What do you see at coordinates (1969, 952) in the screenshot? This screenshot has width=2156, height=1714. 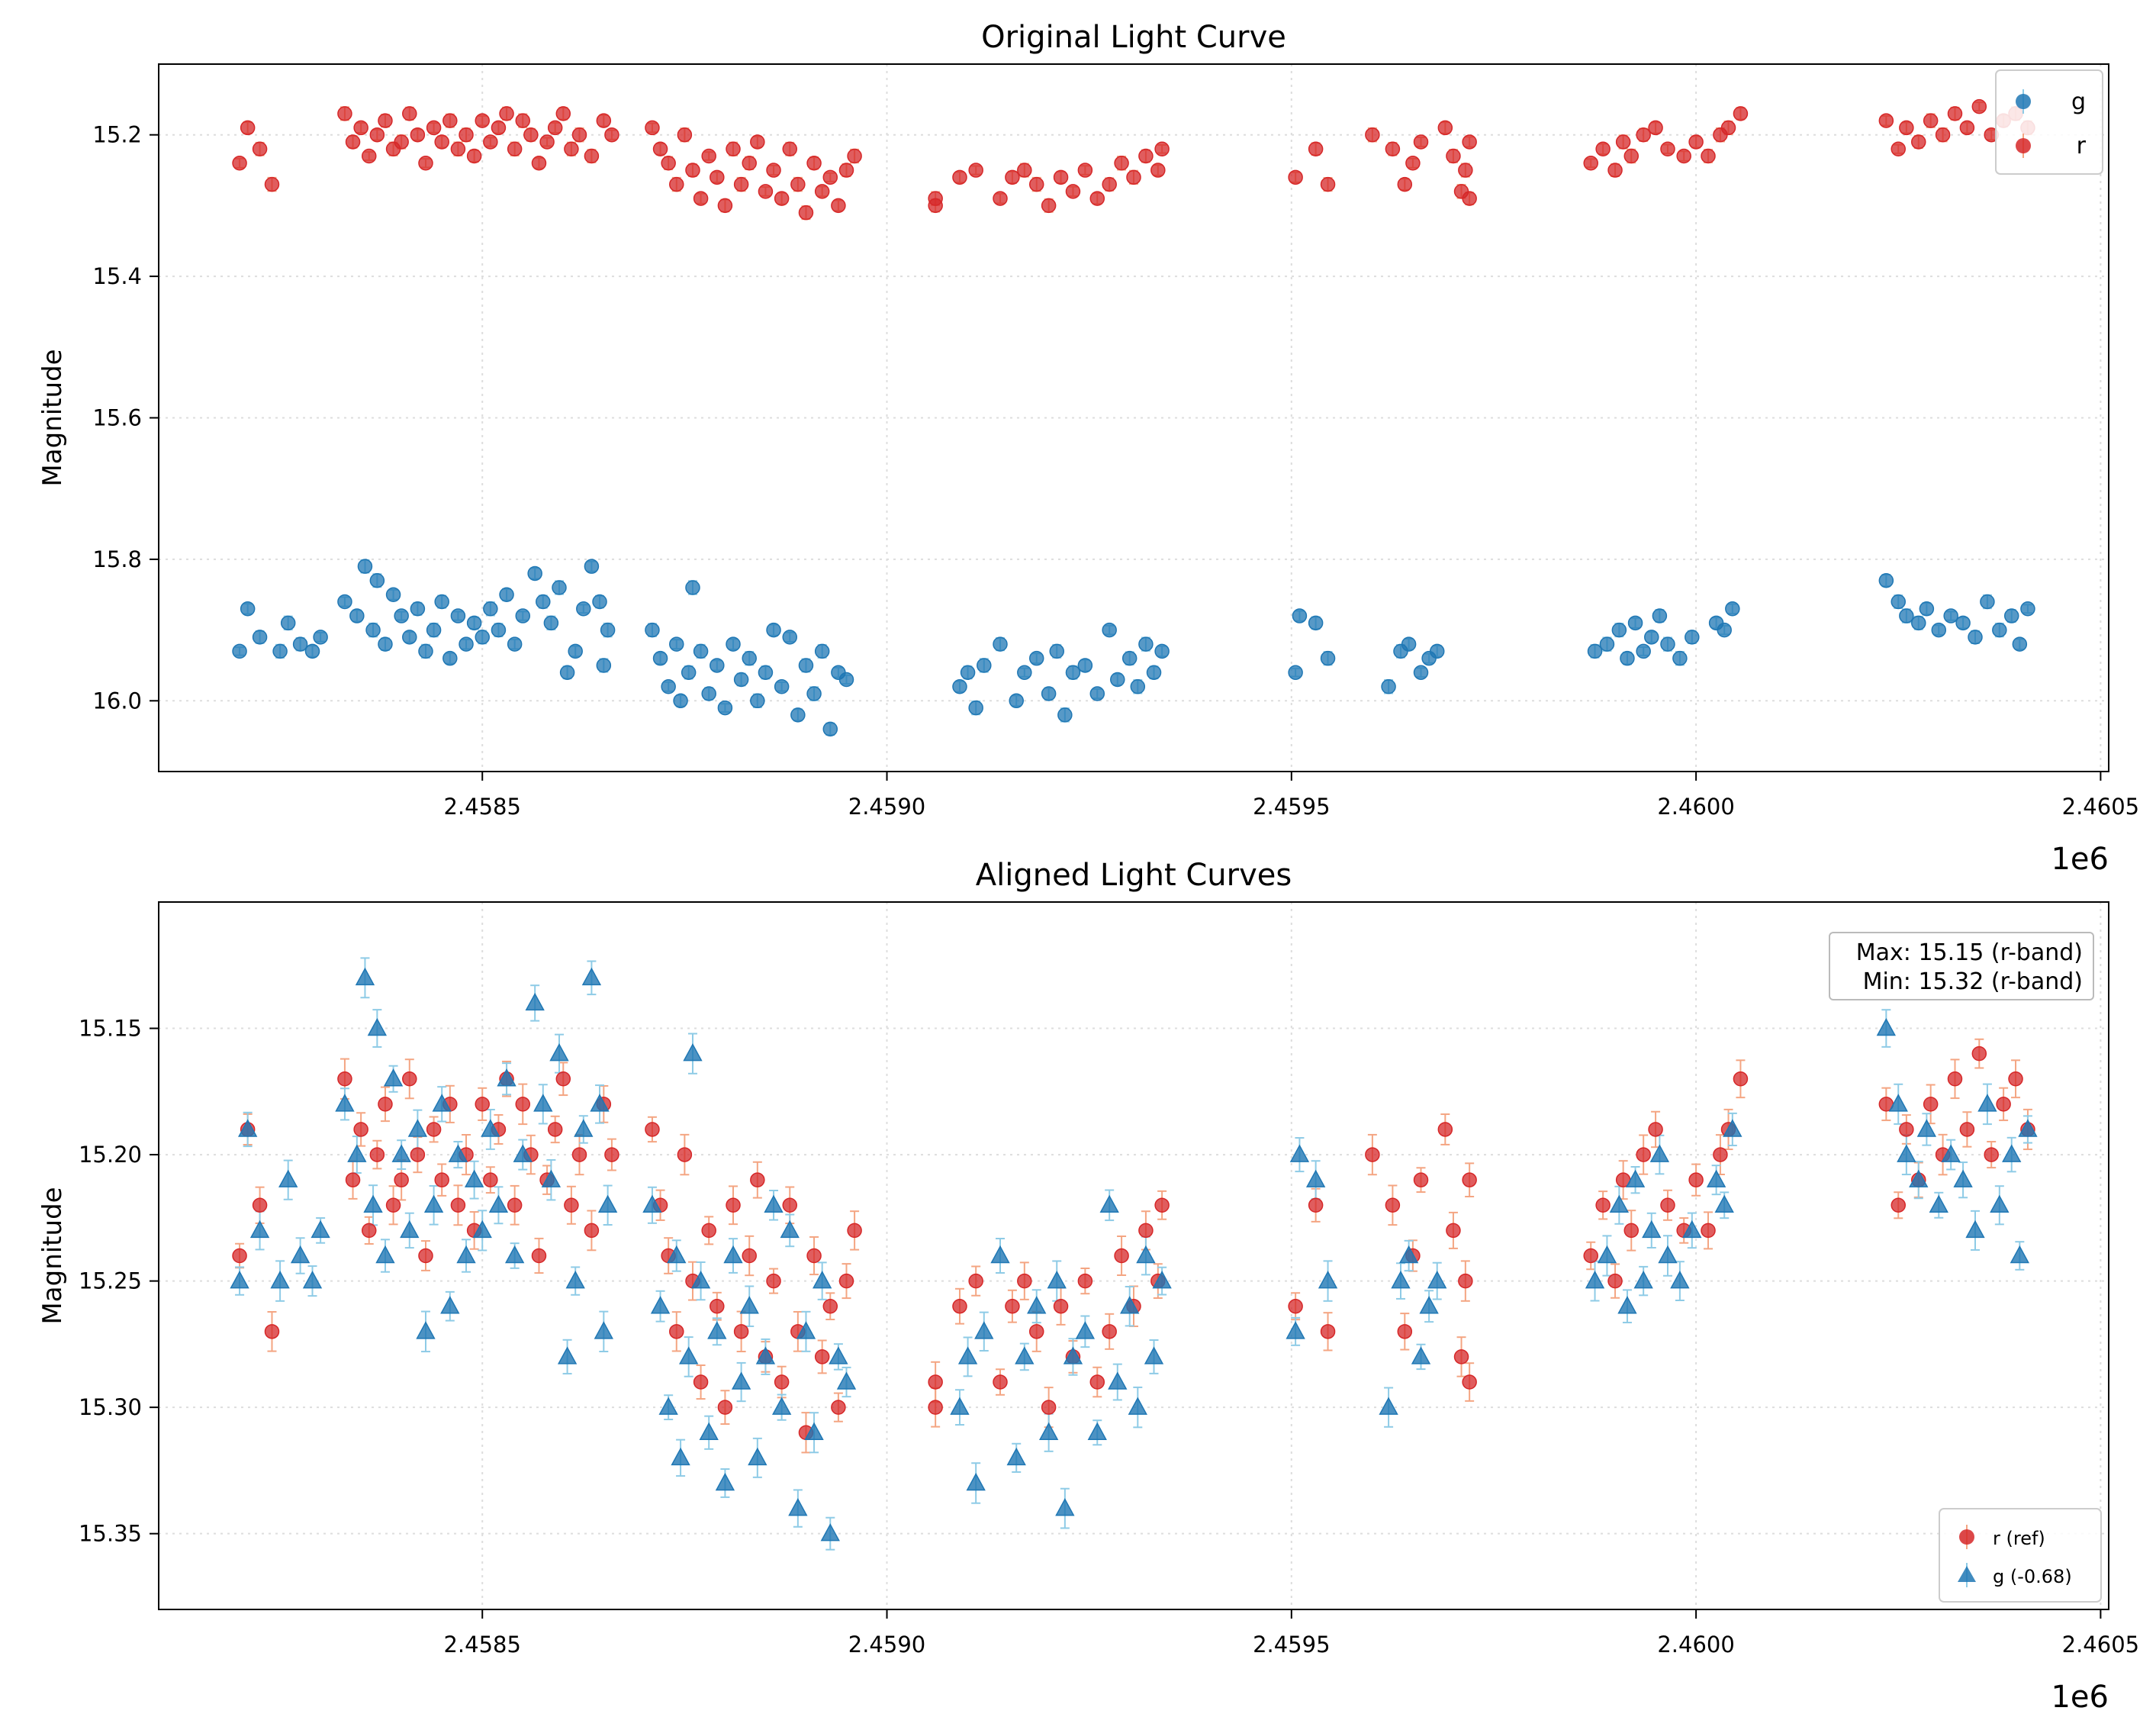 I see `annotation-max-text: Max: 15.15 (r-band)` at bounding box center [1969, 952].